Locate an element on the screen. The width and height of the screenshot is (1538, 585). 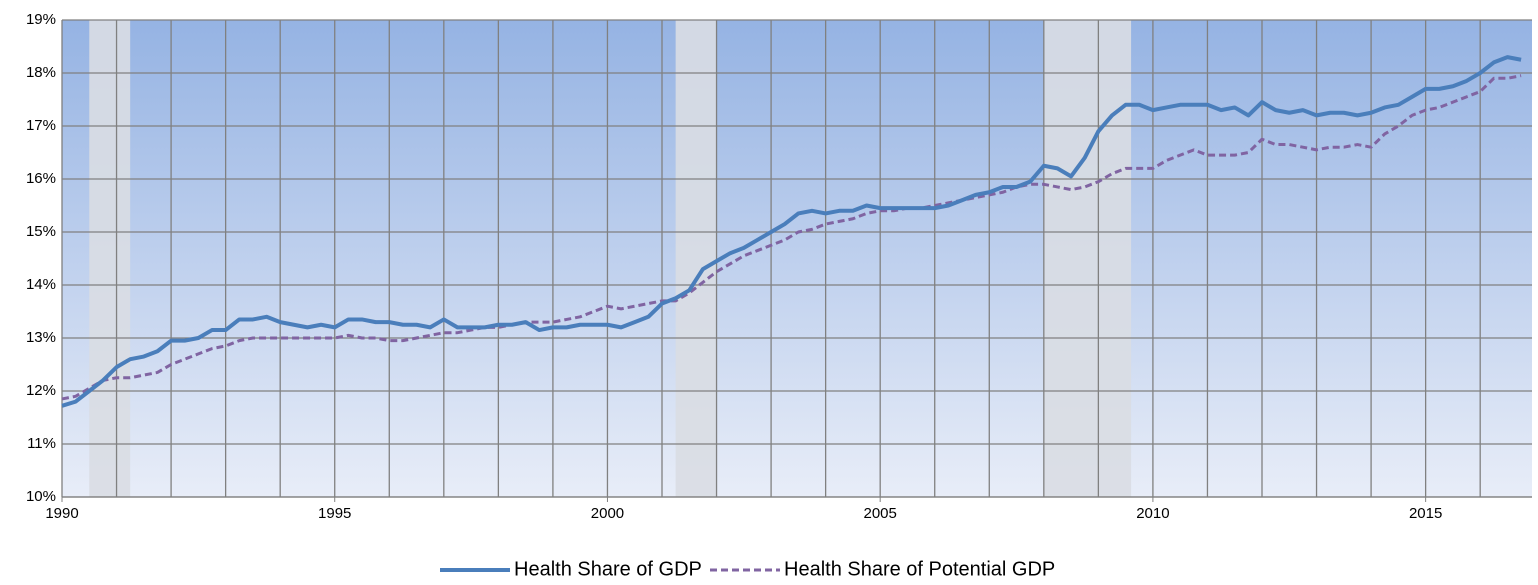
y-tick-label: 14% is located at coordinates (41, 284).